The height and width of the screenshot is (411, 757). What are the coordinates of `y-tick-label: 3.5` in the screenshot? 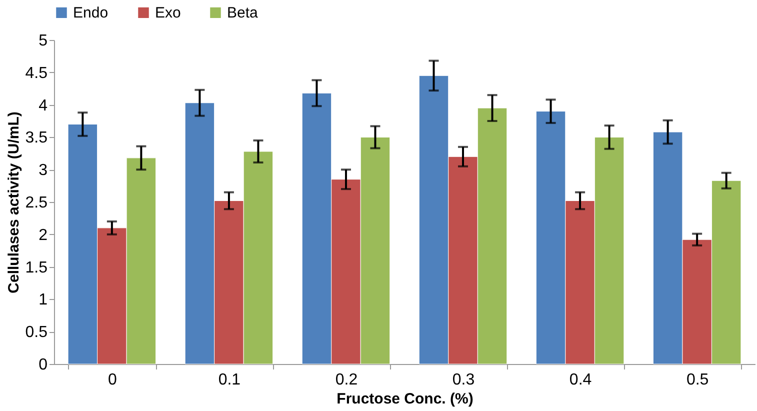 It's located at (36, 138).